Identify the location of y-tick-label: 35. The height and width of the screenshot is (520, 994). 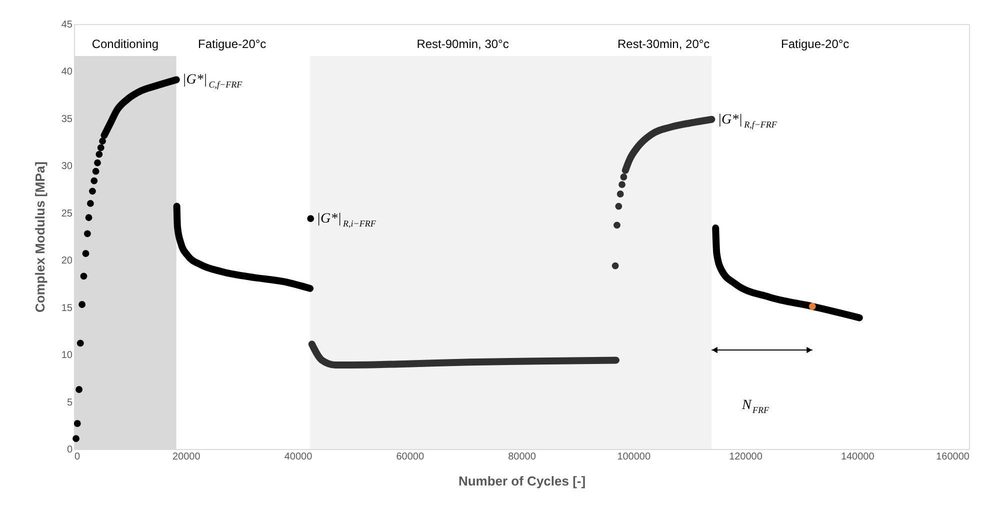
(67, 119).